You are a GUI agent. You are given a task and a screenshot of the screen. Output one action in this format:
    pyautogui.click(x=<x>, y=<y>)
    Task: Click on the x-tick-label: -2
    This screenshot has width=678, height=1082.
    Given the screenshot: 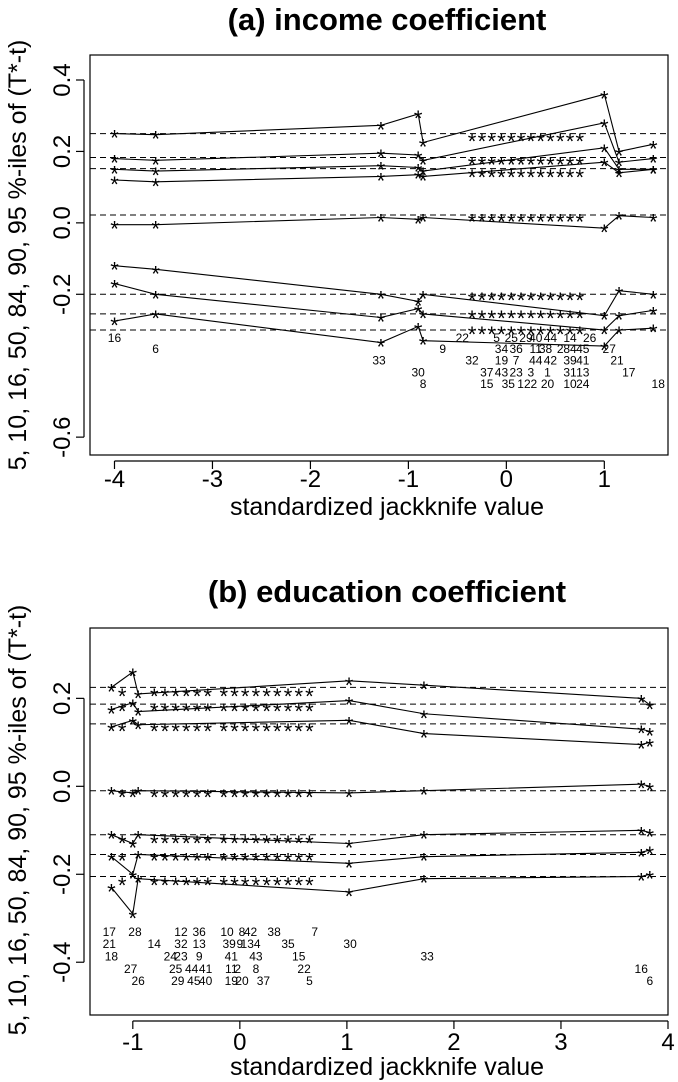 What is the action you would take?
    pyautogui.click(x=310, y=479)
    